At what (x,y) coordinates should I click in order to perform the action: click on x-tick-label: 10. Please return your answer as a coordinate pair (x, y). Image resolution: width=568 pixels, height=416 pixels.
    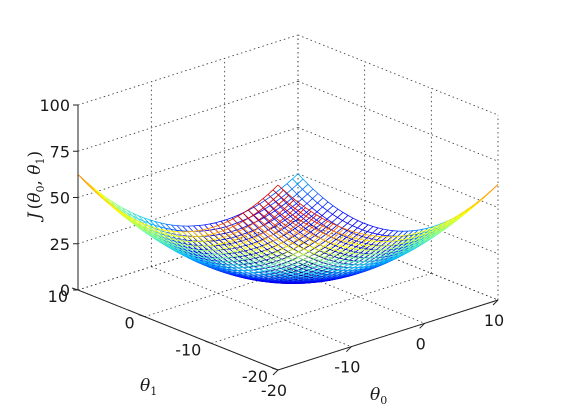
    Looking at the image, I should click on (494, 320).